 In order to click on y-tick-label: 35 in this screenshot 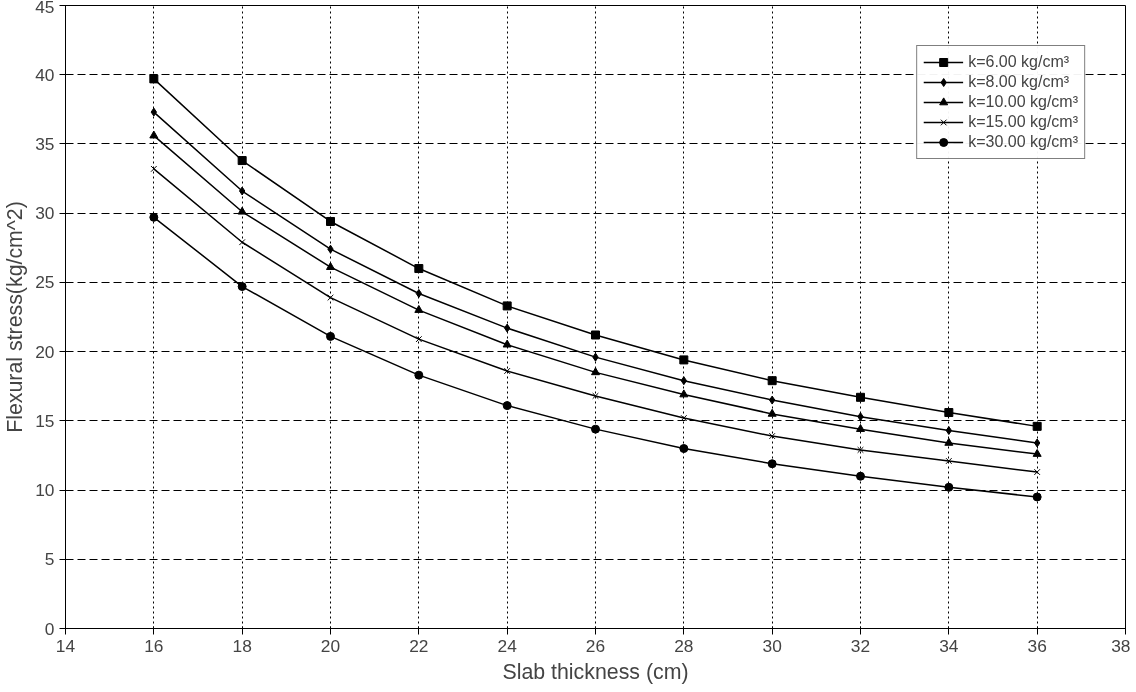, I will do `click(45, 143)`.